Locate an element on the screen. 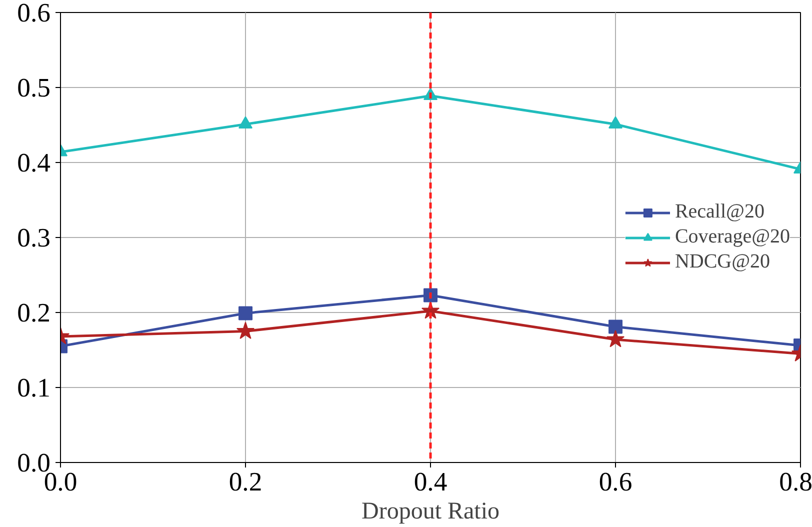 The image size is (812, 527). legend-label: NDCG@20 is located at coordinates (722, 262).